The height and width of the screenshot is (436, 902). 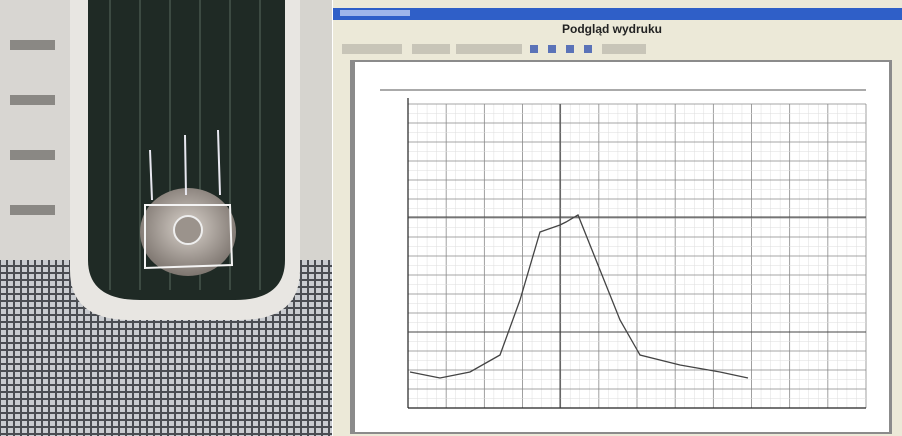 What do you see at coordinates (552, 49) in the screenshot?
I see `nav-prev` at bounding box center [552, 49].